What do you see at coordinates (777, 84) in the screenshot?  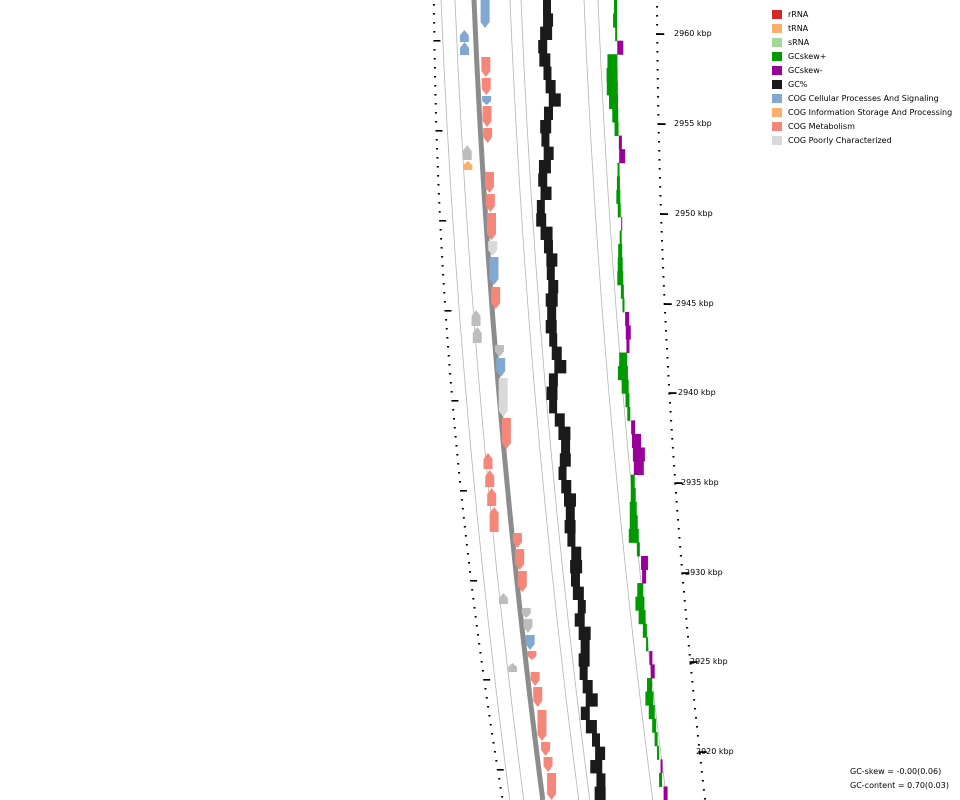 I see `legend-swatch-gc-percent` at bounding box center [777, 84].